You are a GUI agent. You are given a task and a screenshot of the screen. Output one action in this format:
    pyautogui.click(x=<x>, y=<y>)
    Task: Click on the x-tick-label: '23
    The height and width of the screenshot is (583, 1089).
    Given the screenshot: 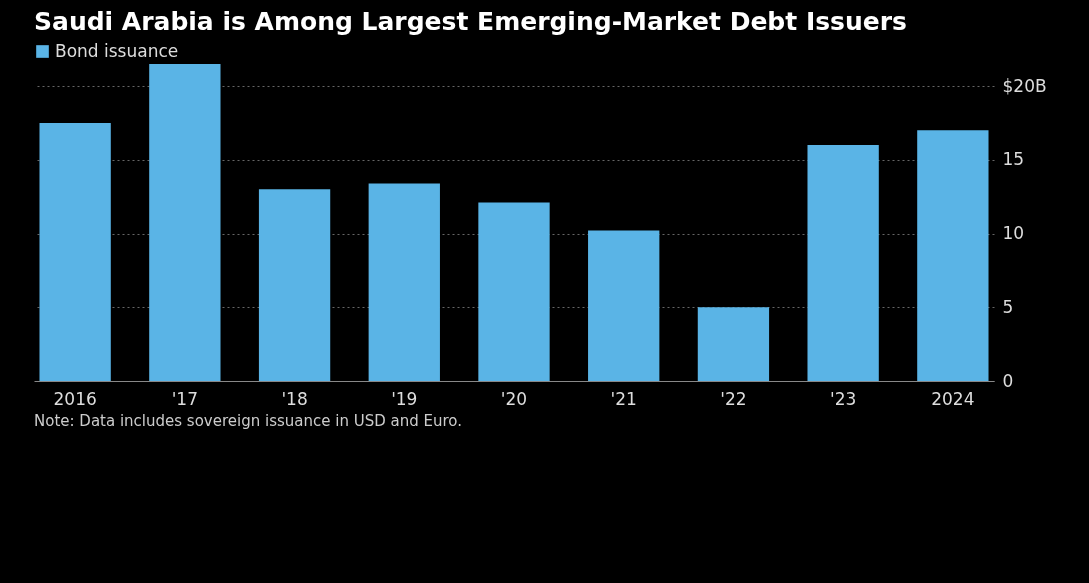 What is the action you would take?
    pyautogui.click(x=843, y=398)
    